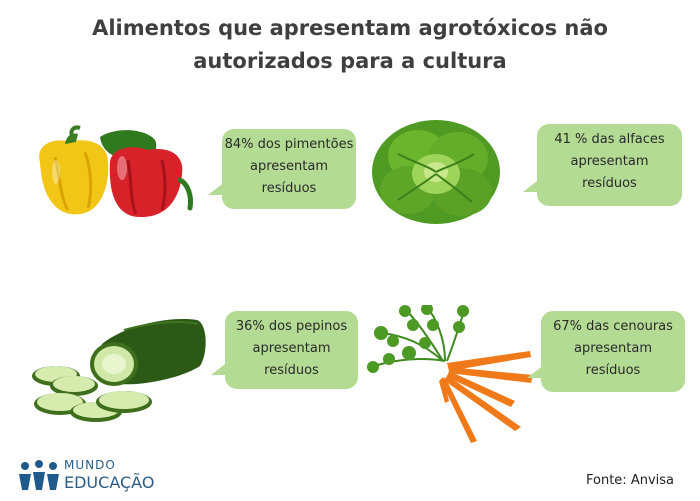 This screenshot has width=700, height=501. I want to click on brand-logo: MUNDO EDUCAÇÃO, so click(86, 476).